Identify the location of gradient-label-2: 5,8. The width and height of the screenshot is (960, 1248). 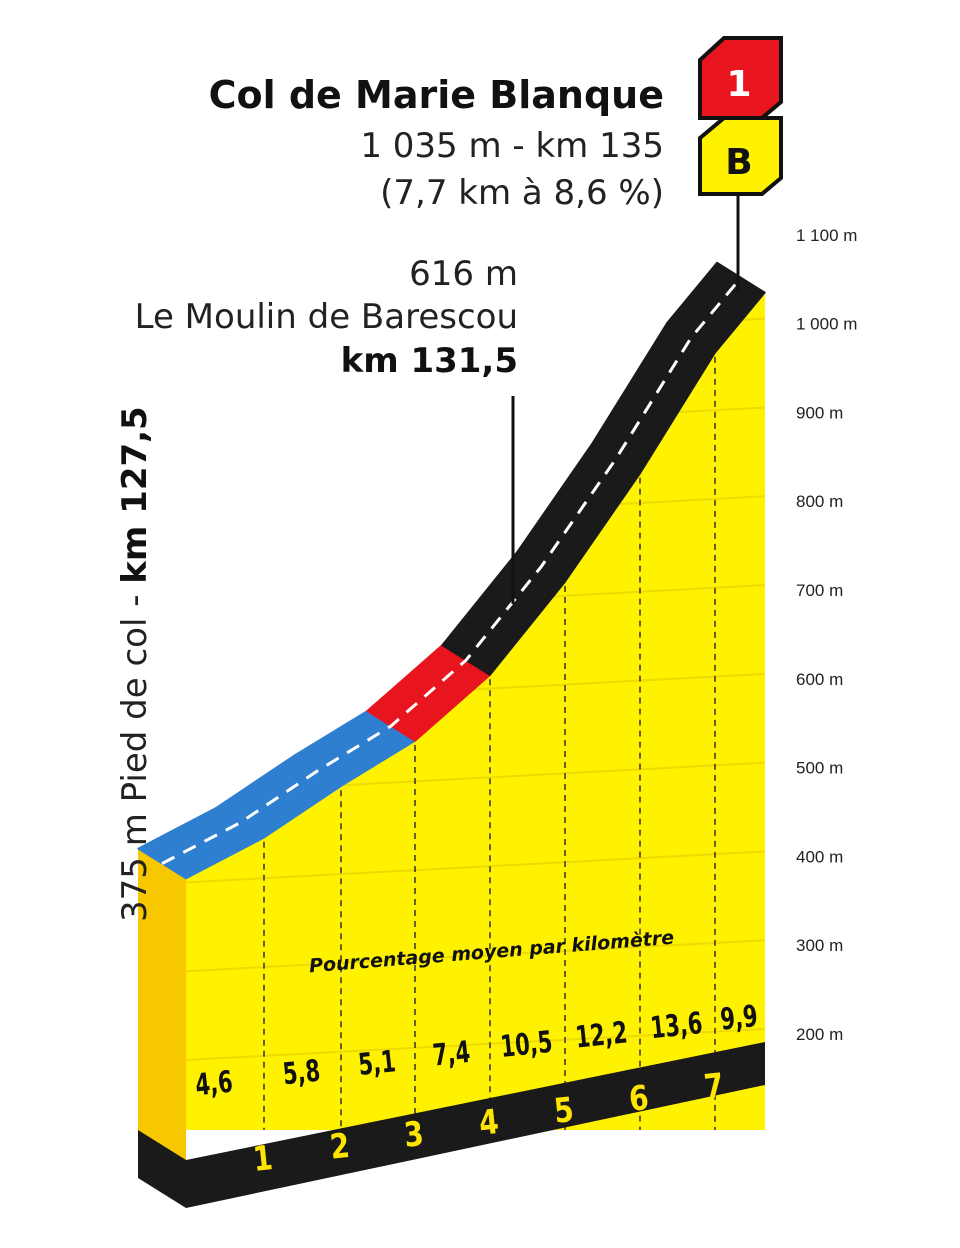
(301, 1073).